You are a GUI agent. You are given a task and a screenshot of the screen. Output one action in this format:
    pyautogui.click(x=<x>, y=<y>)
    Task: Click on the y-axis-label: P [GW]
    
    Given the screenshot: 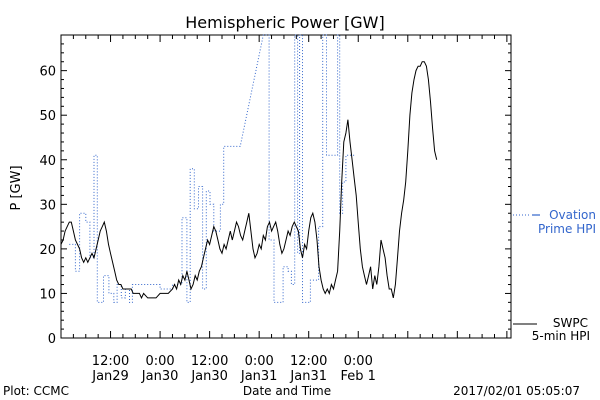 What is the action you would take?
    pyautogui.click(x=16, y=187)
    